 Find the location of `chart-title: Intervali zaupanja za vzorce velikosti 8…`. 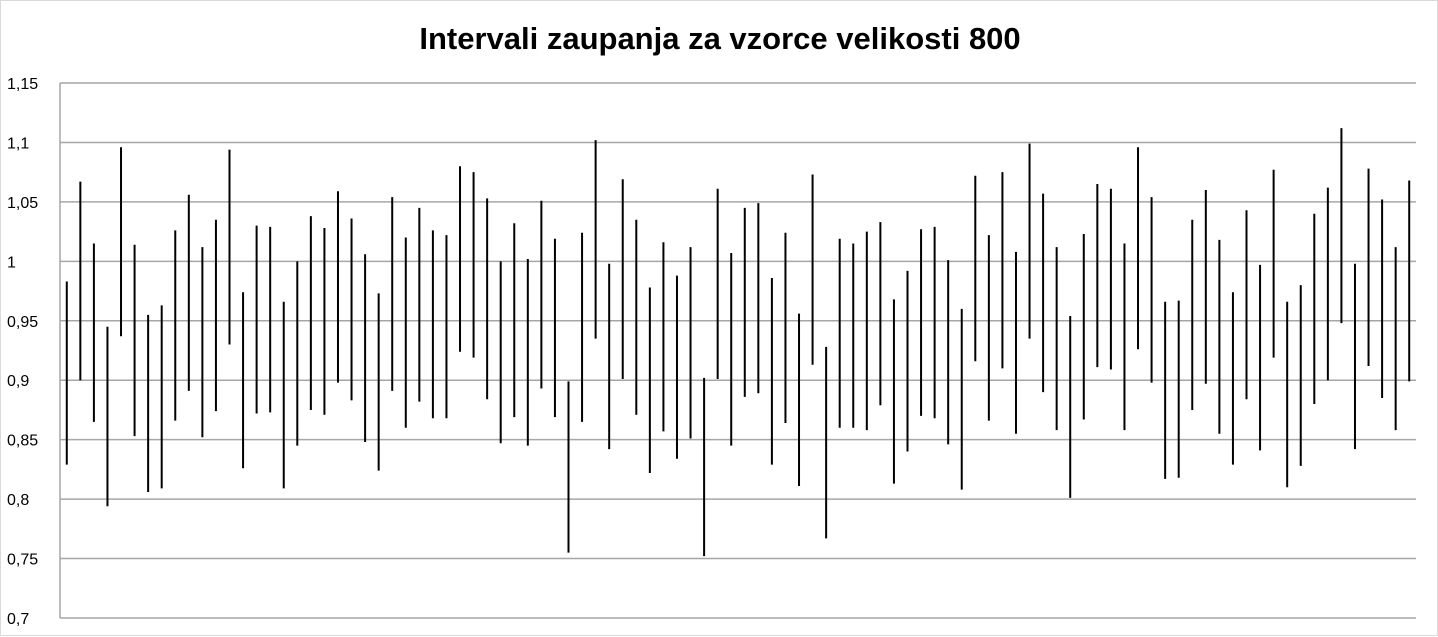

chart-title: Intervali zaupanja za vzorce velikosti 8… is located at coordinates (720, 38).